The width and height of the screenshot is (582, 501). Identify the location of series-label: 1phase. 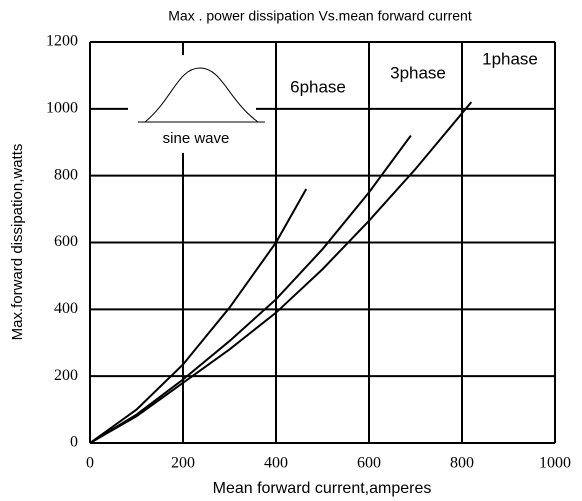
(510, 58).